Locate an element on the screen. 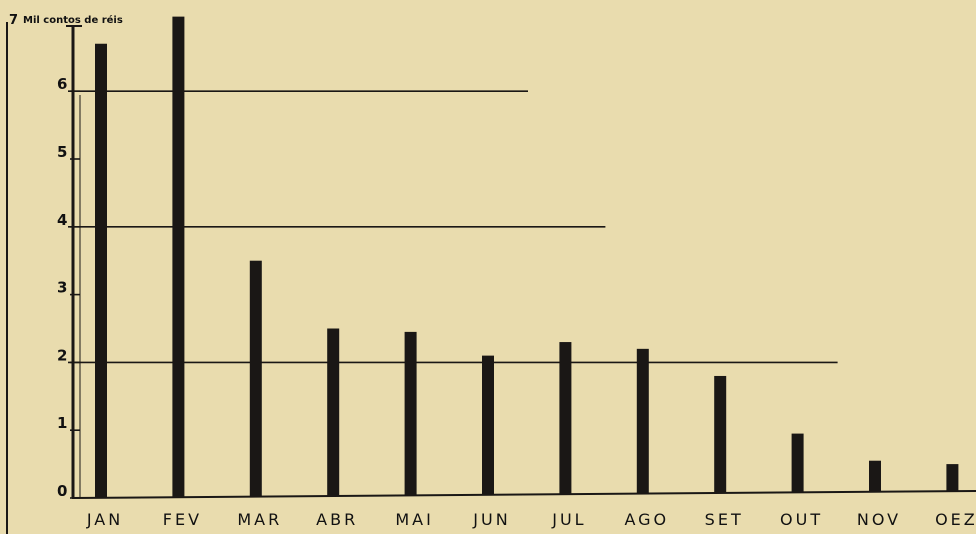  y-tick-label: 1 is located at coordinates (62, 423).